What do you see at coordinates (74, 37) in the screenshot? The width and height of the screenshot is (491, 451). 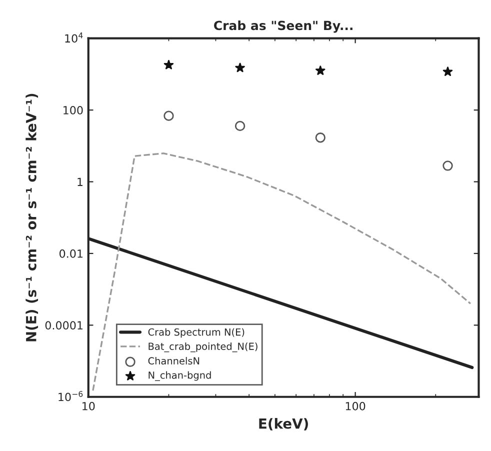 I see `y-tick-label: 10$^{4}$` at bounding box center [74, 37].